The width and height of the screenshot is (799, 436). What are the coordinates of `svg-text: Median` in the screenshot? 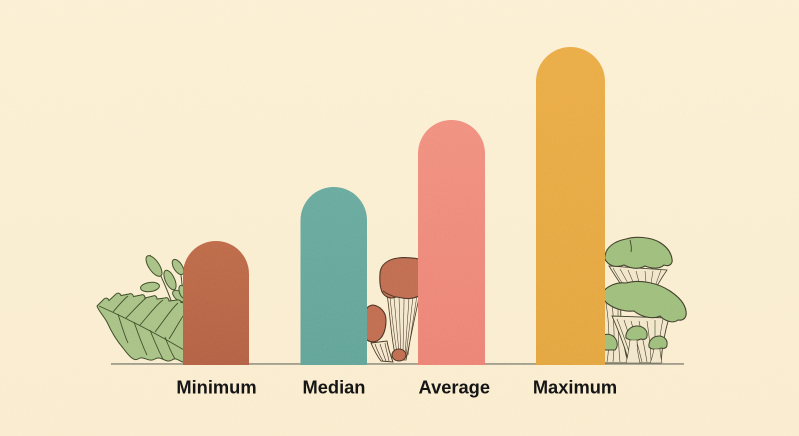 It's located at (334, 386).